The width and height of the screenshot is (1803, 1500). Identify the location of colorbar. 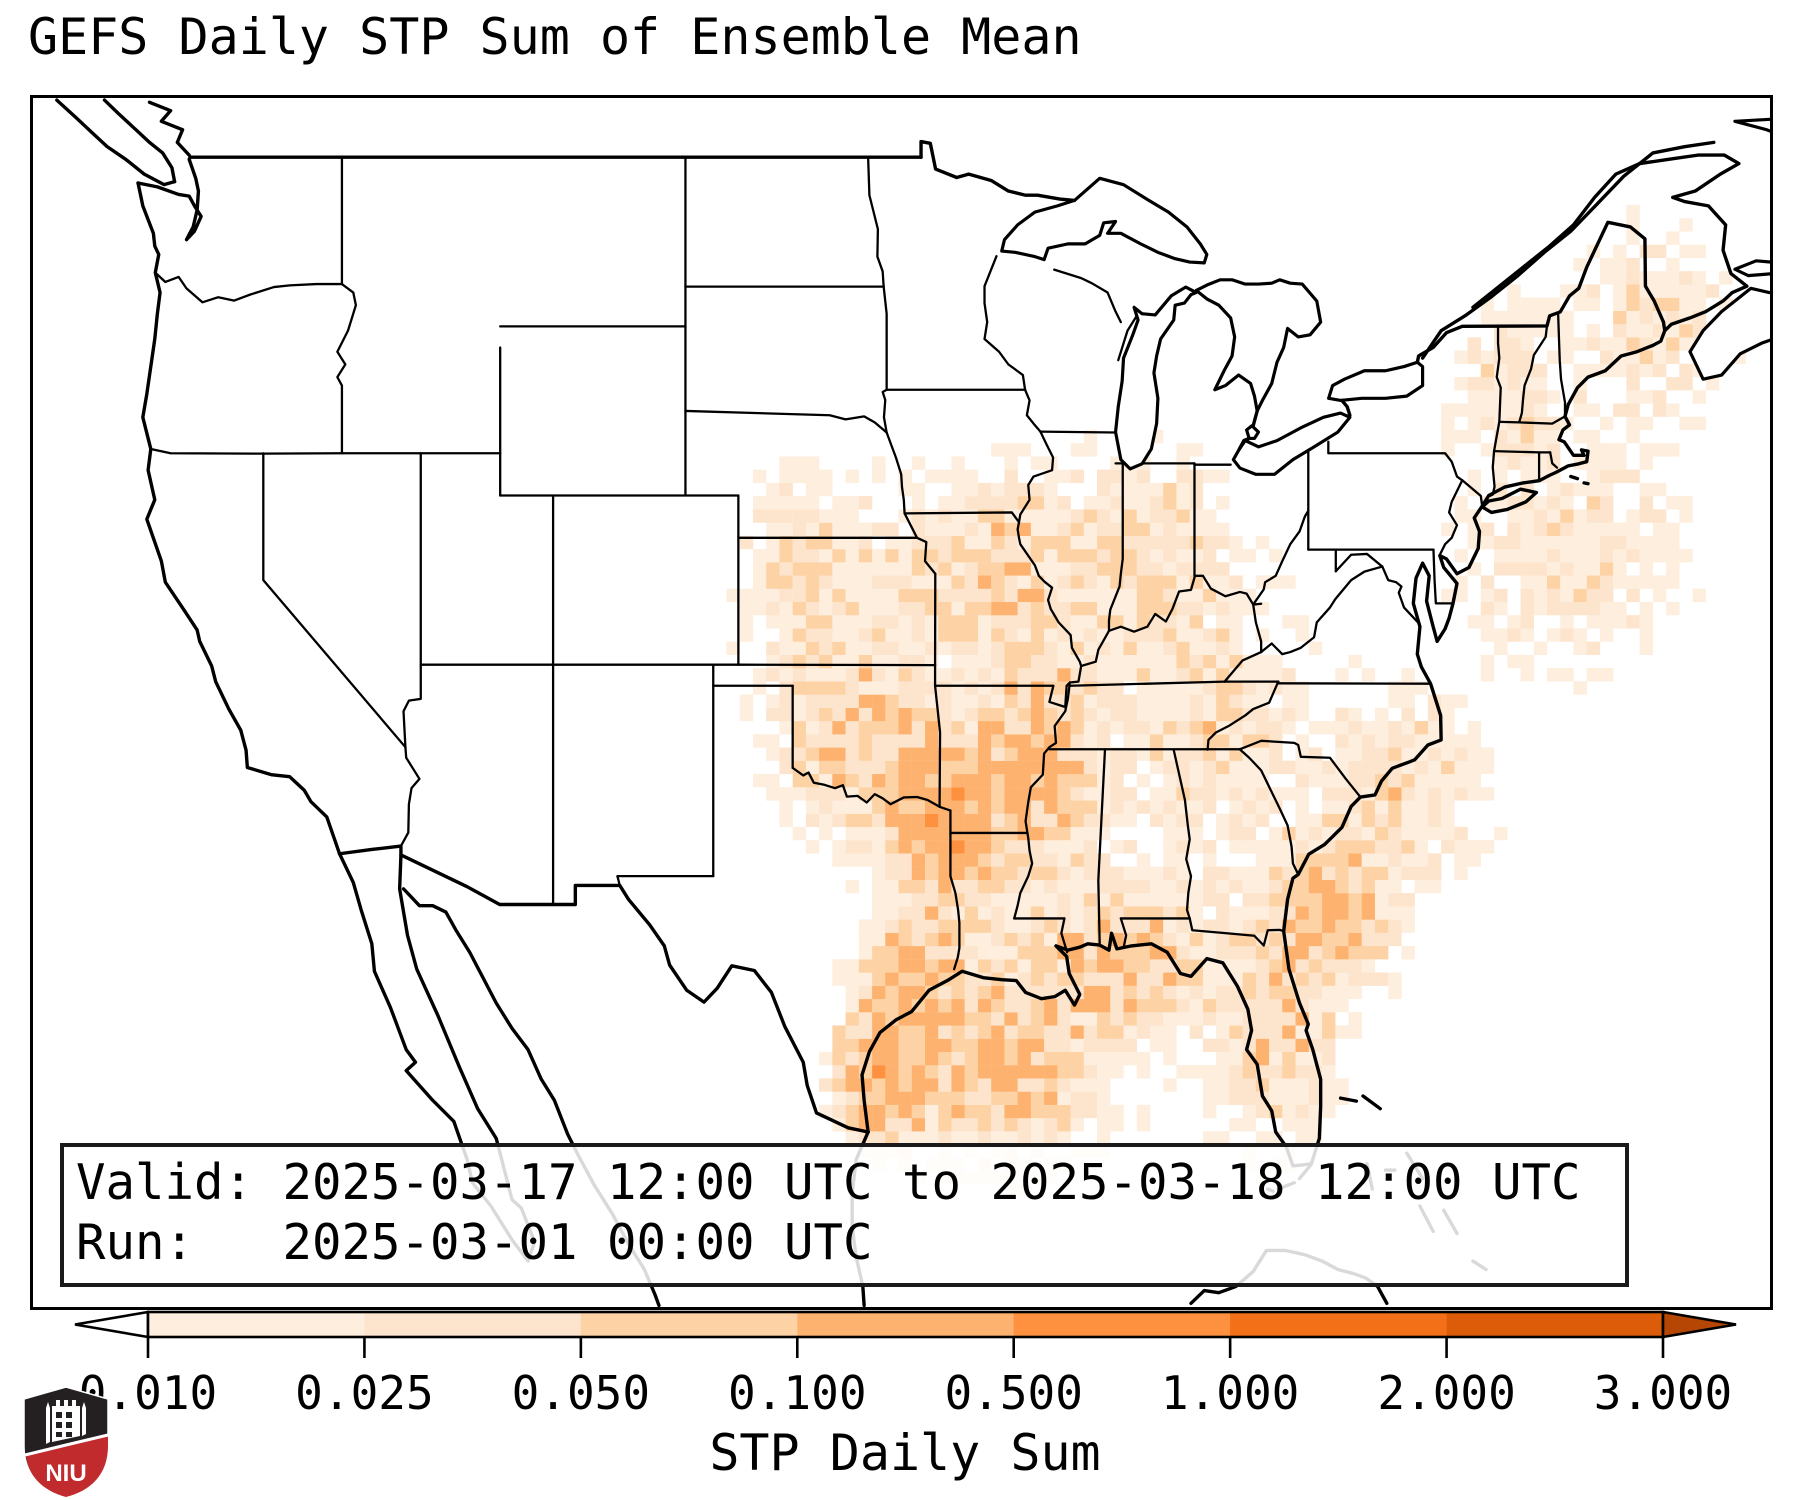
(908, 1335).